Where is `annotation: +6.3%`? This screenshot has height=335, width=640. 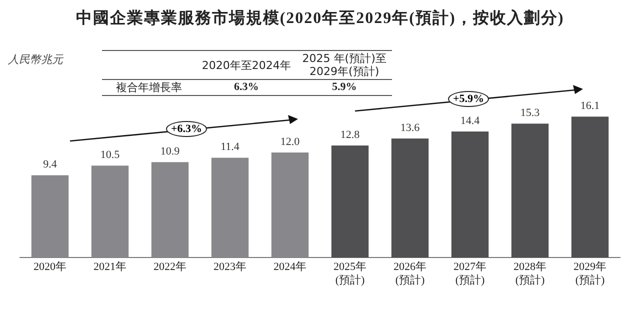
annotation: +6.3% is located at coordinates (187, 129).